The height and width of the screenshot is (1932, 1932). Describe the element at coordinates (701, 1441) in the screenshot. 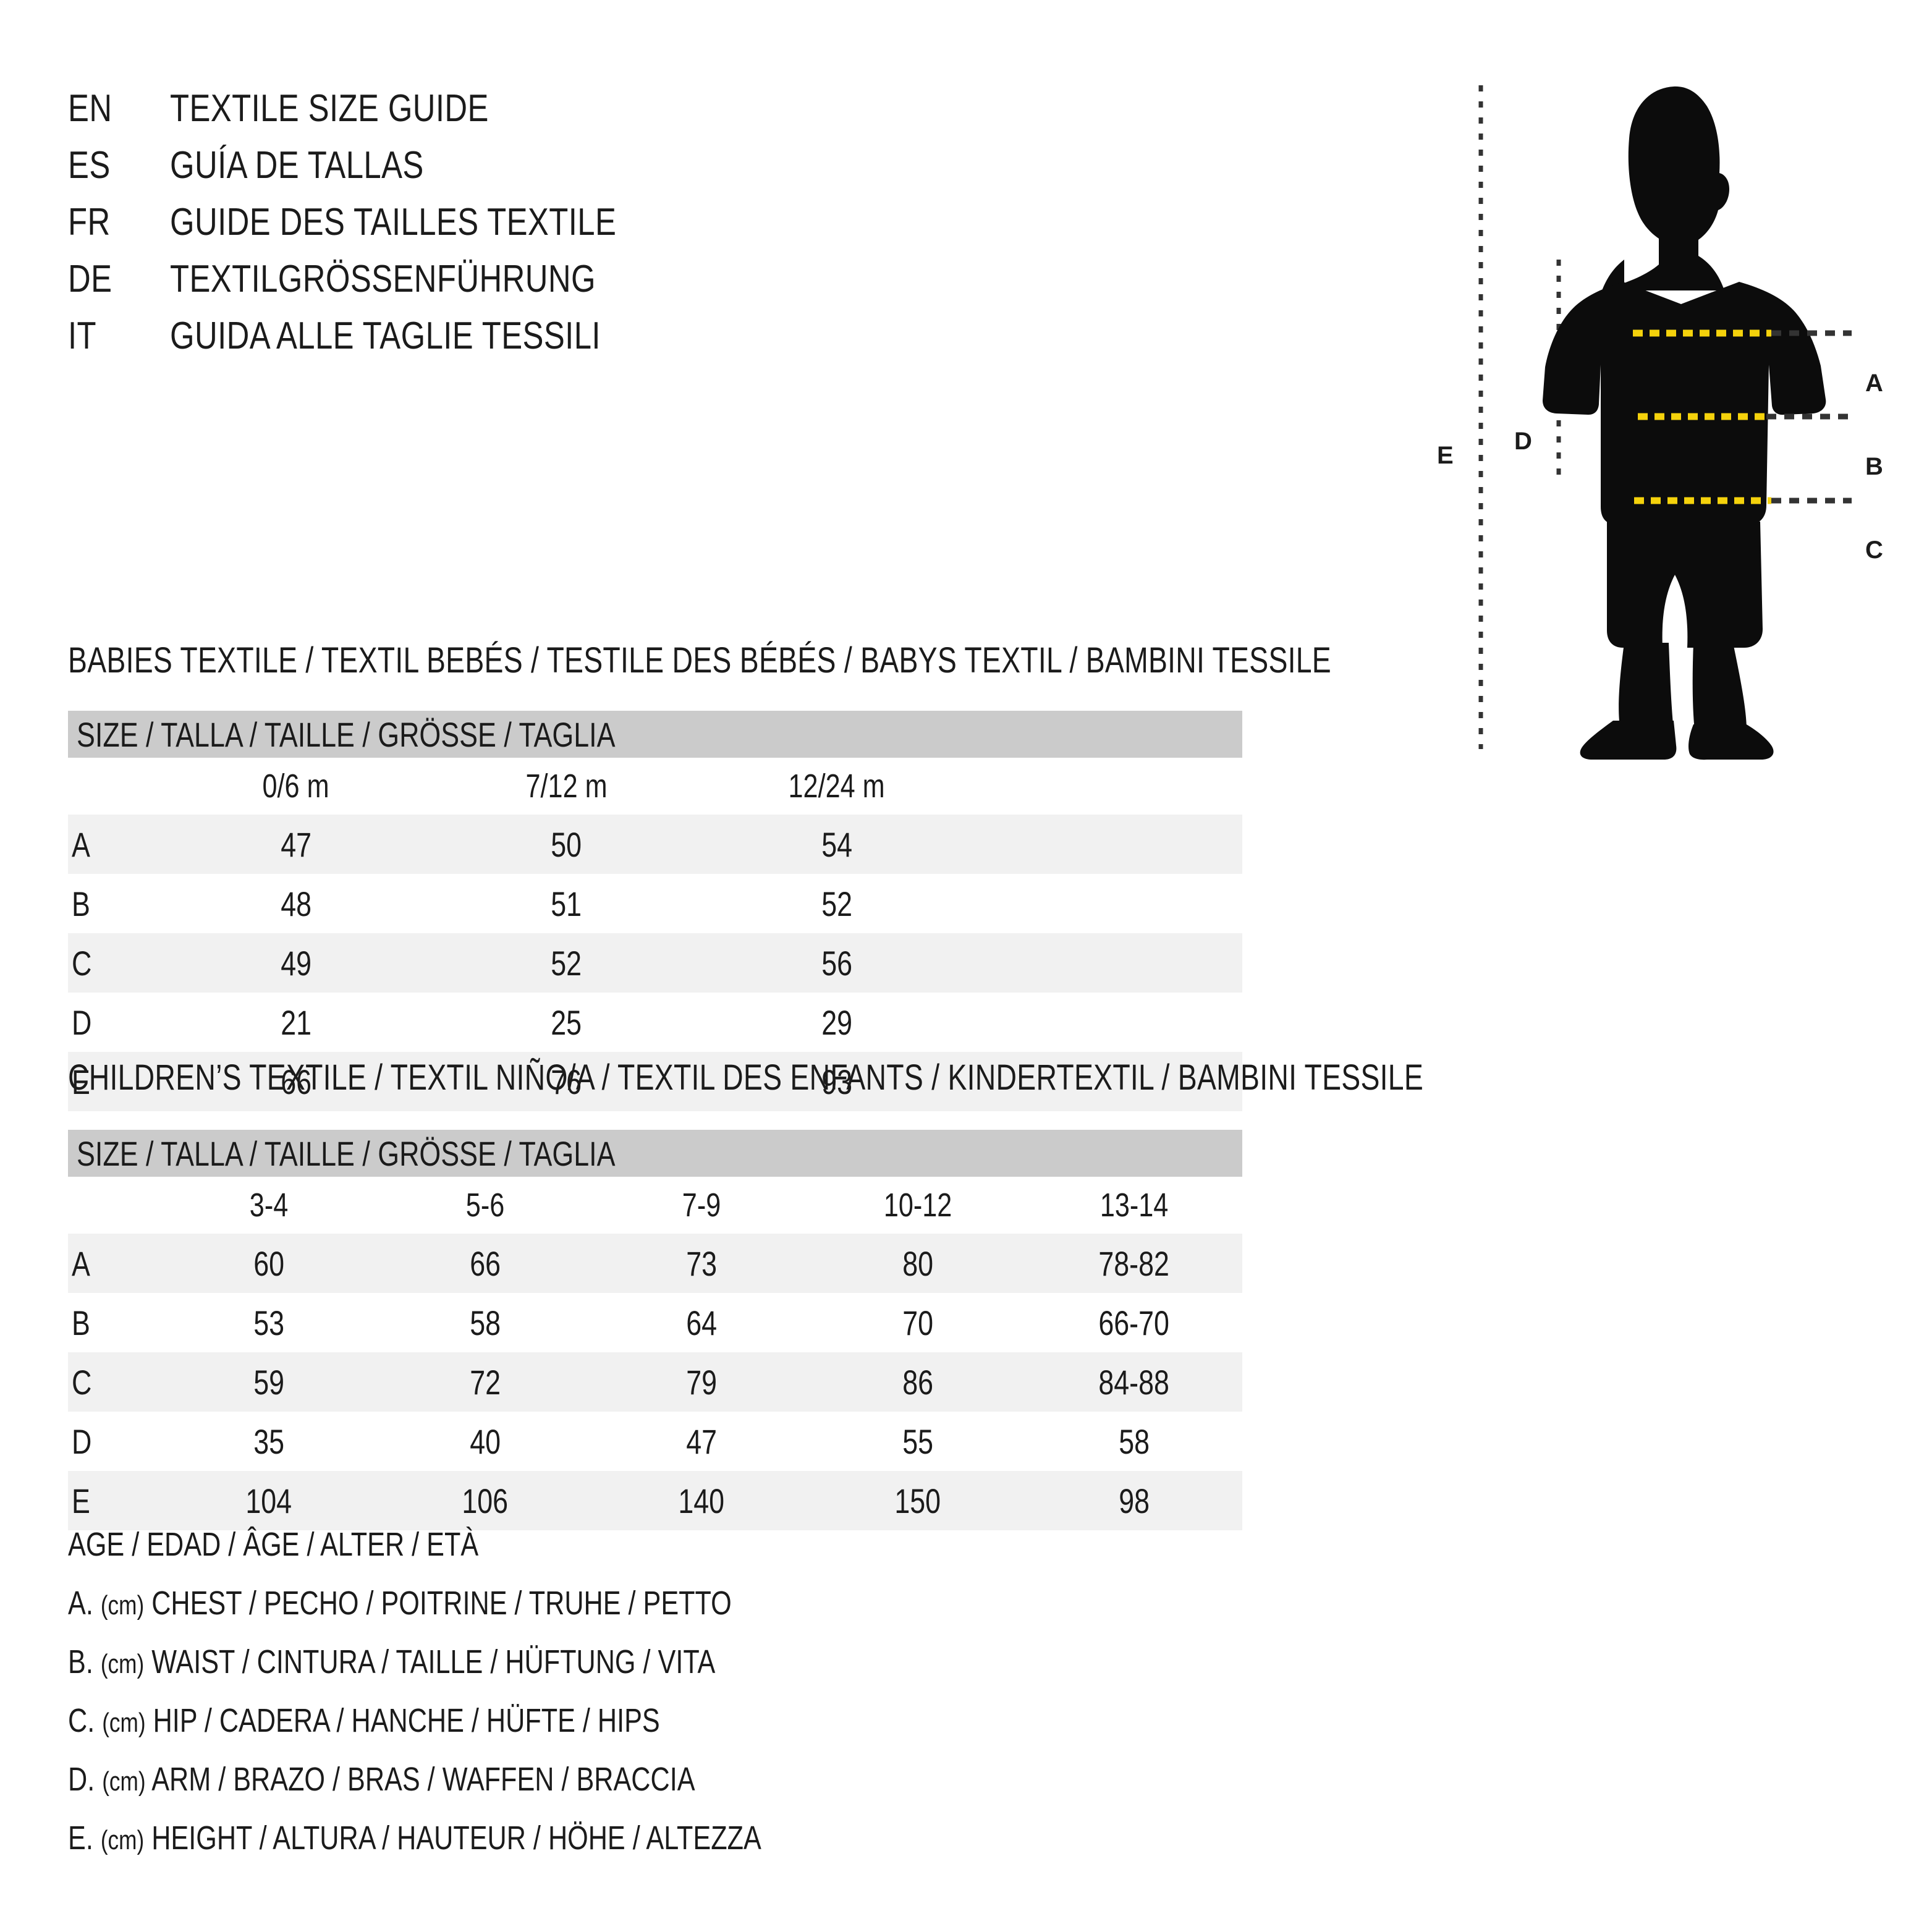

I see `children-cell-d-2: 47` at that location.